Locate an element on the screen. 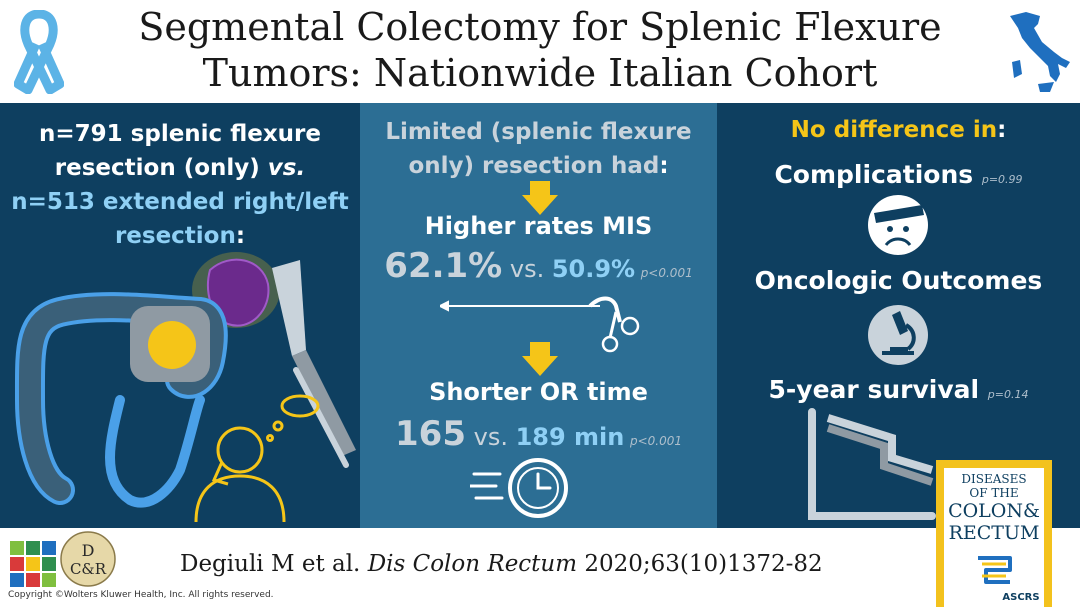 The width and height of the screenshot is (1080, 607). publisher-logo-icon is located at coordinates (33, 564).